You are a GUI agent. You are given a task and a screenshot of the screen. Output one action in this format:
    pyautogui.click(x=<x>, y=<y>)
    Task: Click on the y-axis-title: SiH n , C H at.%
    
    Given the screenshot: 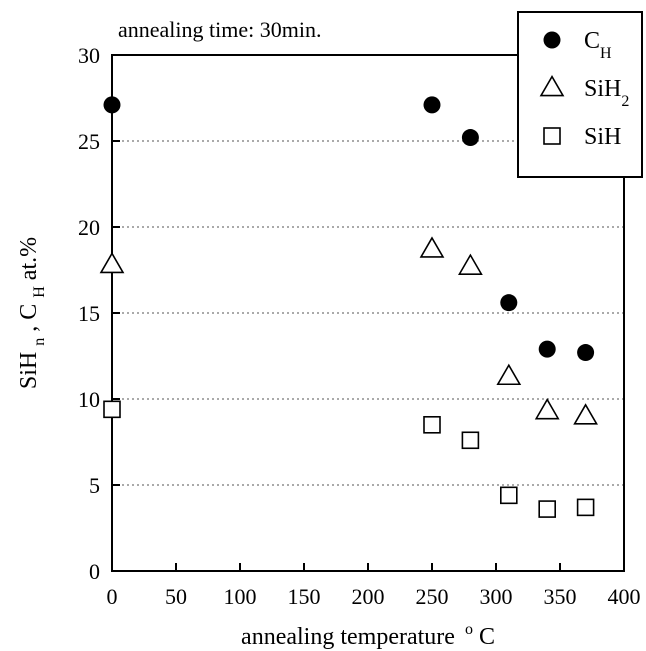 What is the action you would take?
    pyautogui.click(x=33, y=313)
    